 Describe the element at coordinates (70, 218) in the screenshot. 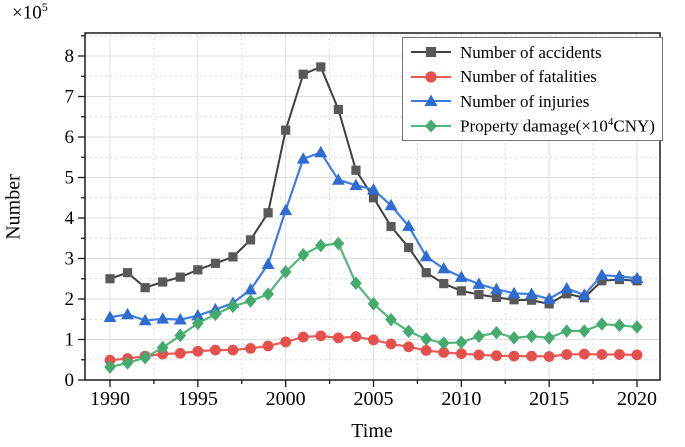

I see `y-tick-label: 4` at that location.